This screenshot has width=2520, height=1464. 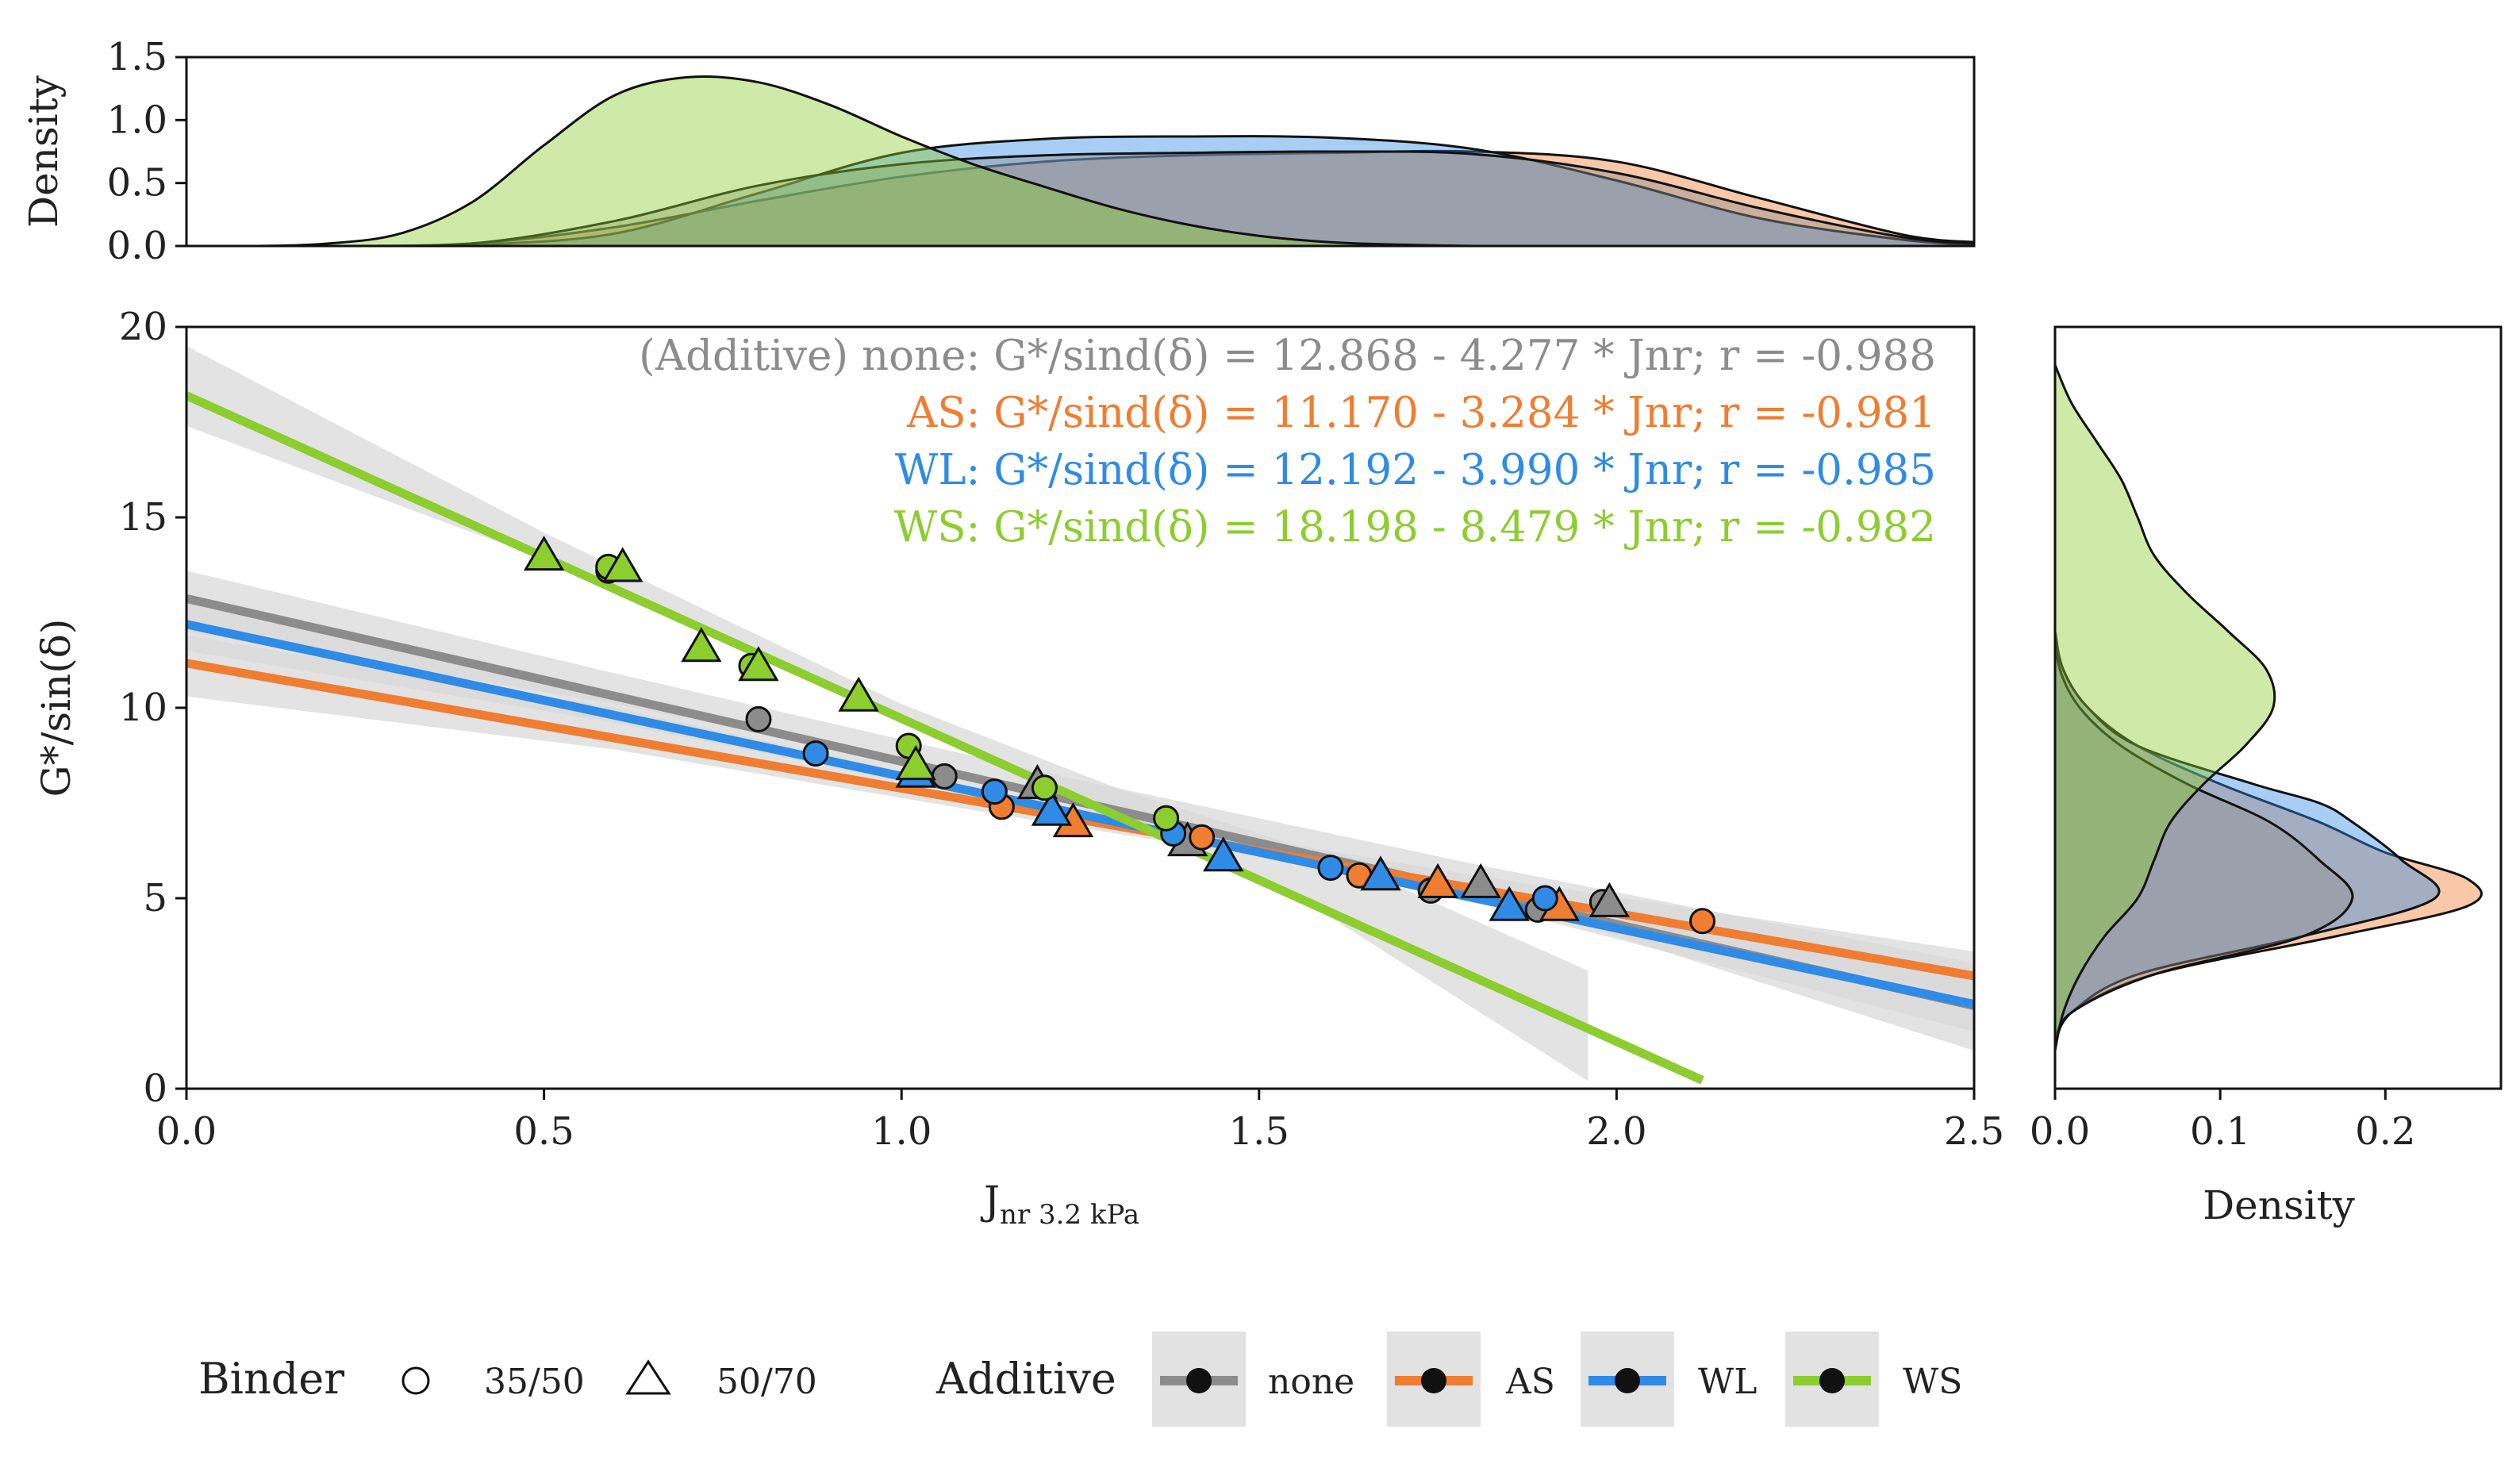 What do you see at coordinates (1069, 1215) in the screenshot?
I see `x-axis-label-subscript: nr 3.2 kPa` at bounding box center [1069, 1215].